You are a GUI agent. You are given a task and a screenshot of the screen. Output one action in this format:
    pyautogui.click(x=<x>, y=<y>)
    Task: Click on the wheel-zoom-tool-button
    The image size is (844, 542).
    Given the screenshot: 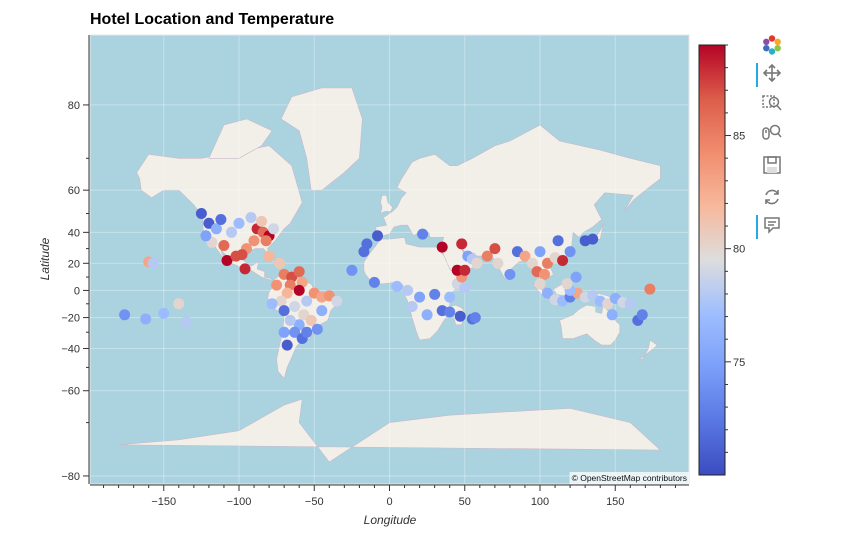 What is the action you would take?
    pyautogui.click(x=771, y=134)
    